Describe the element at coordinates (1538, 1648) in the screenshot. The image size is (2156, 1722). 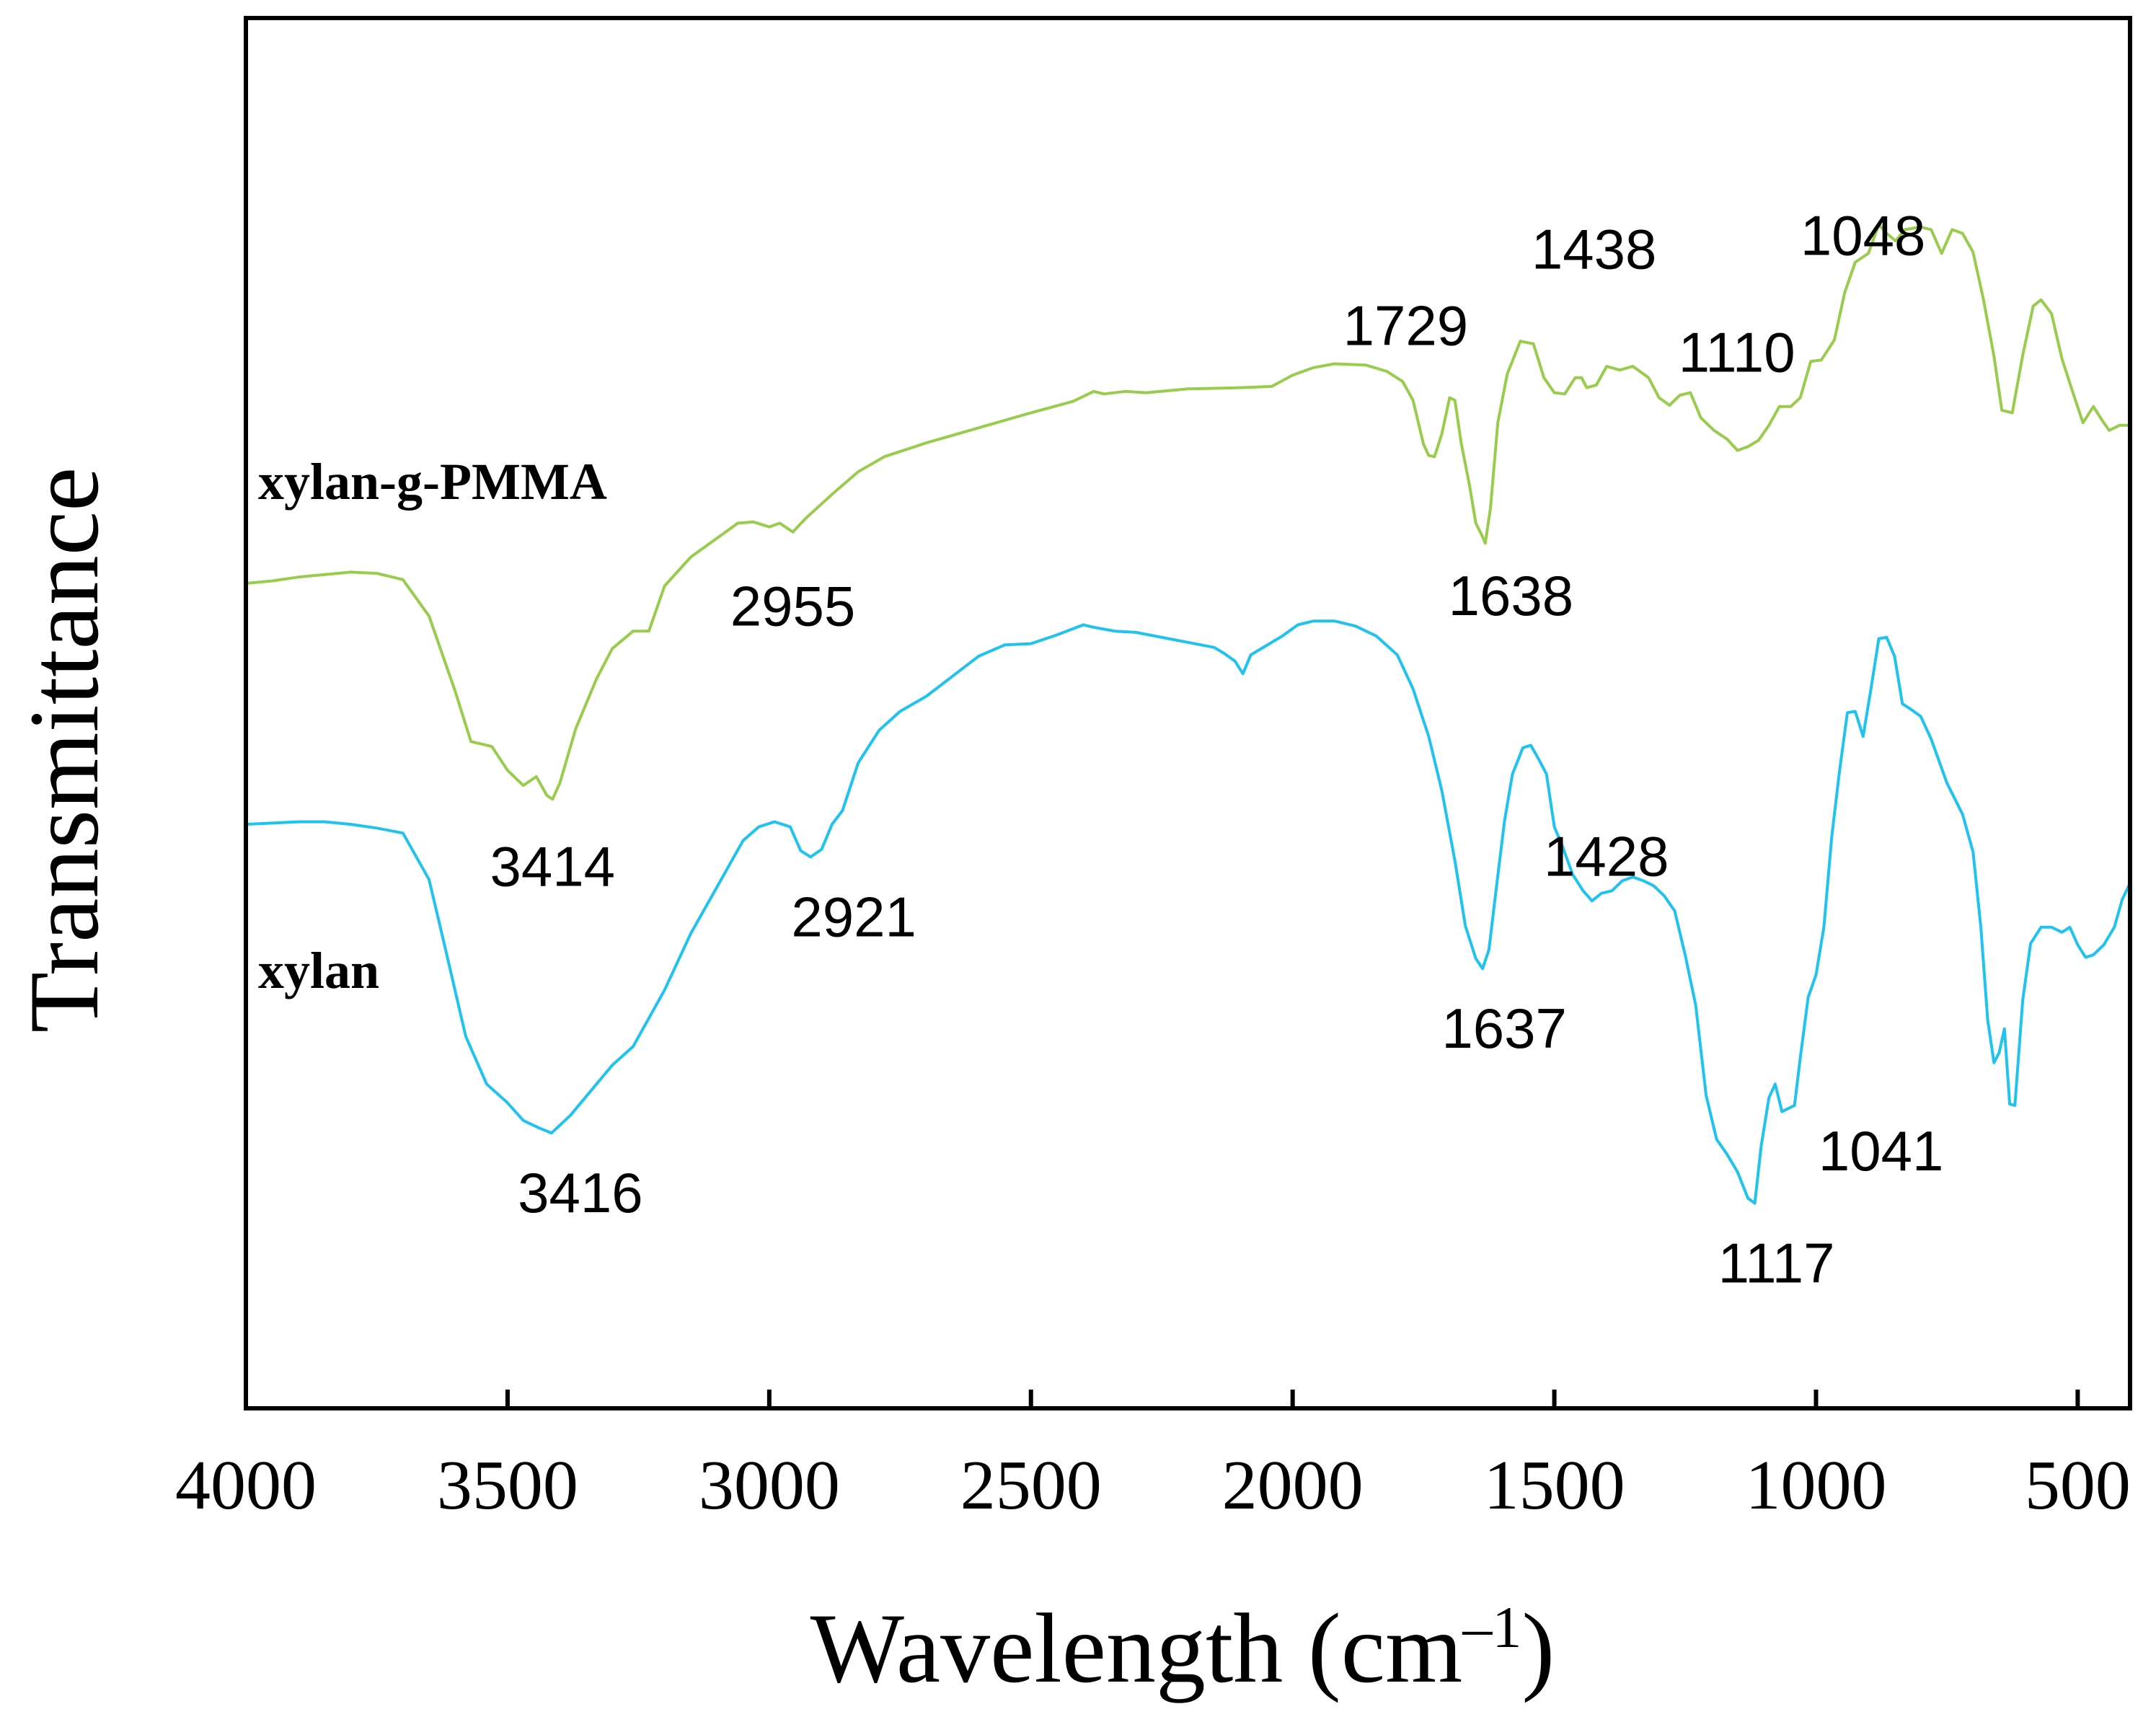
I see `x-axis-title-close: )` at that location.